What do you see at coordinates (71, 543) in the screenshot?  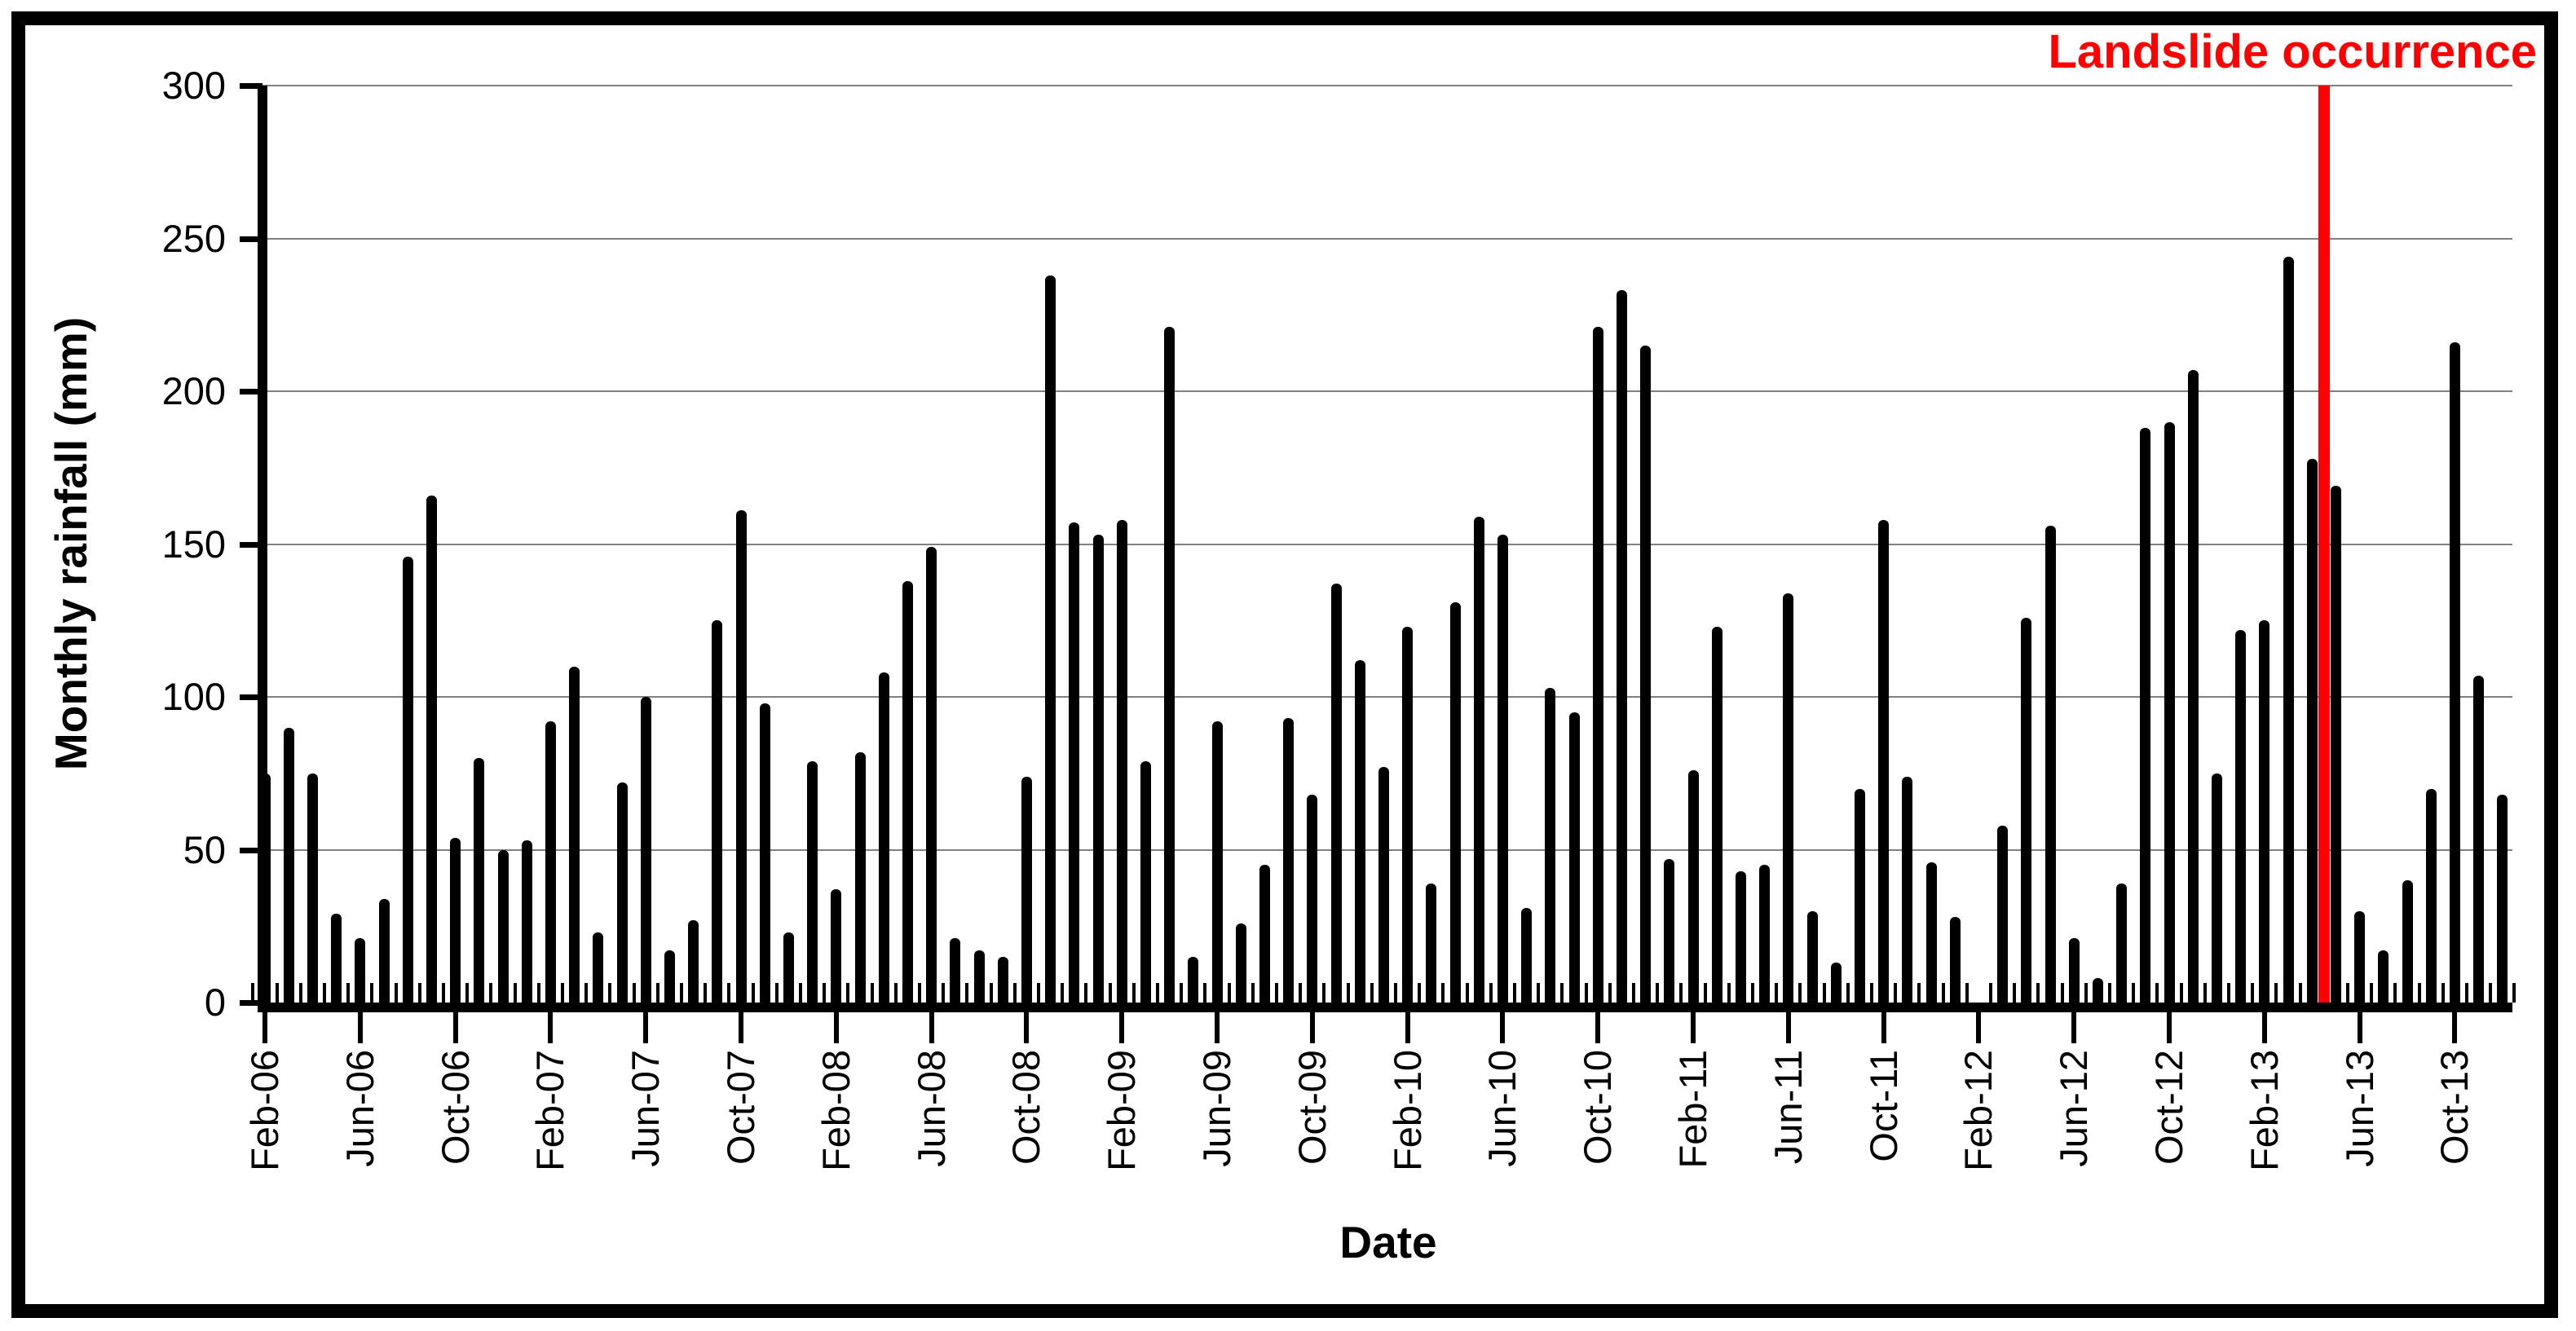 I see `y-axis-title: Monthly rainfall (mm)` at bounding box center [71, 543].